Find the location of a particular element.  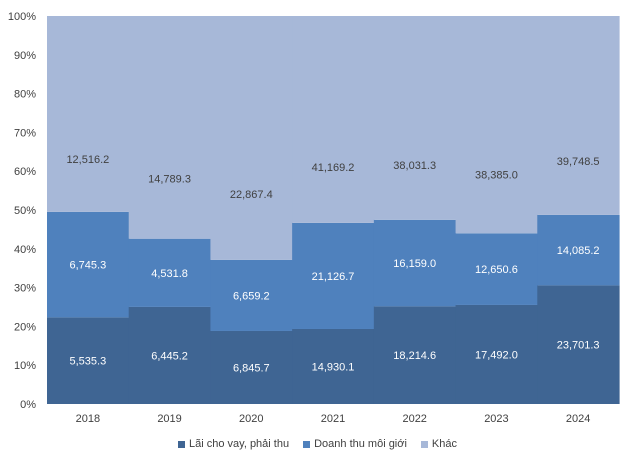

x-tick-label: 2023 is located at coordinates (496, 419).